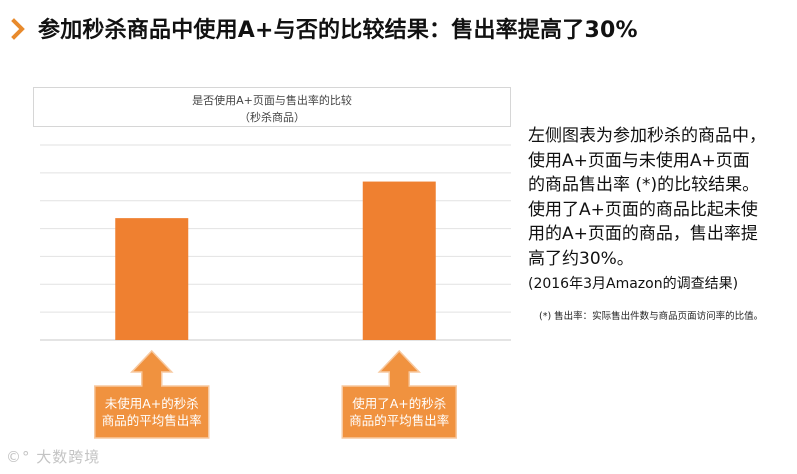 Image resolution: width=797 pixels, height=474 pixels. What do you see at coordinates (151, 412) in the screenshot?
I see `category-label-1: 未使用A+的秒杀 商品的平均售出率` at bounding box center [151, 412].